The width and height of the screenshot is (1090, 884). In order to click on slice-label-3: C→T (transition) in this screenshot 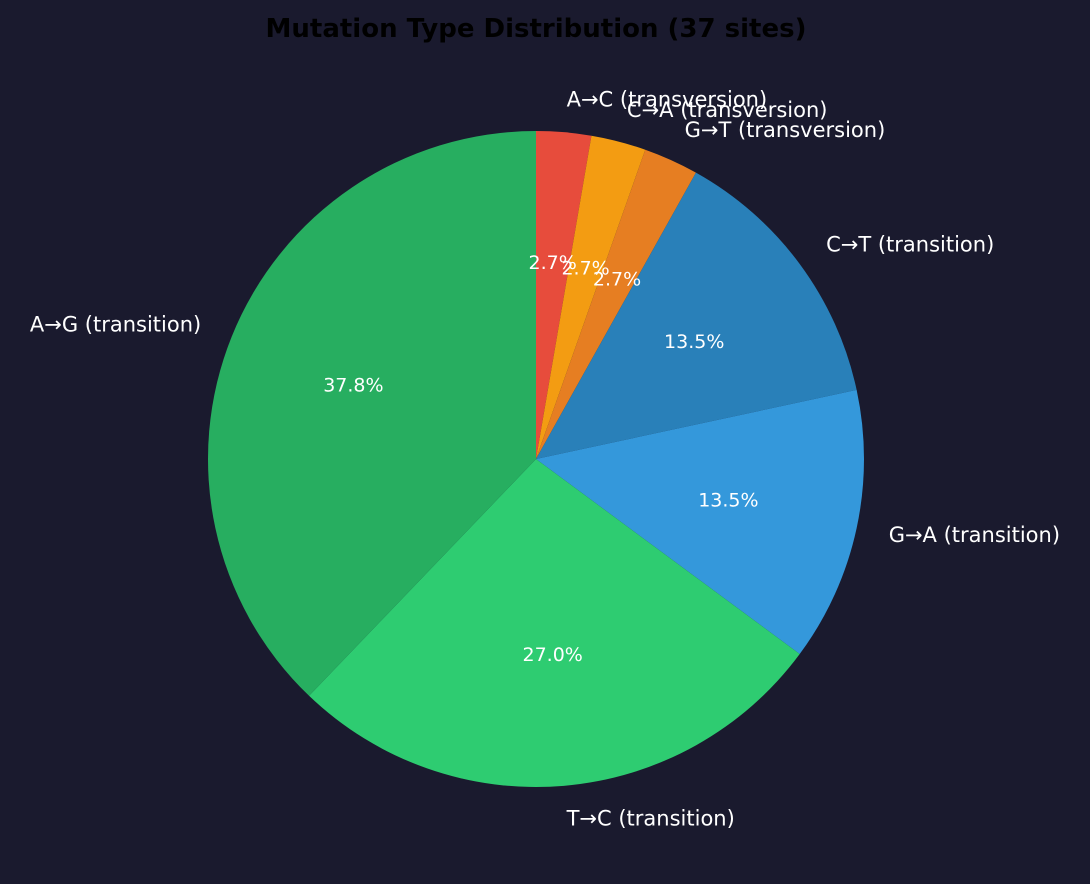, I will do `click(910, 244)`.